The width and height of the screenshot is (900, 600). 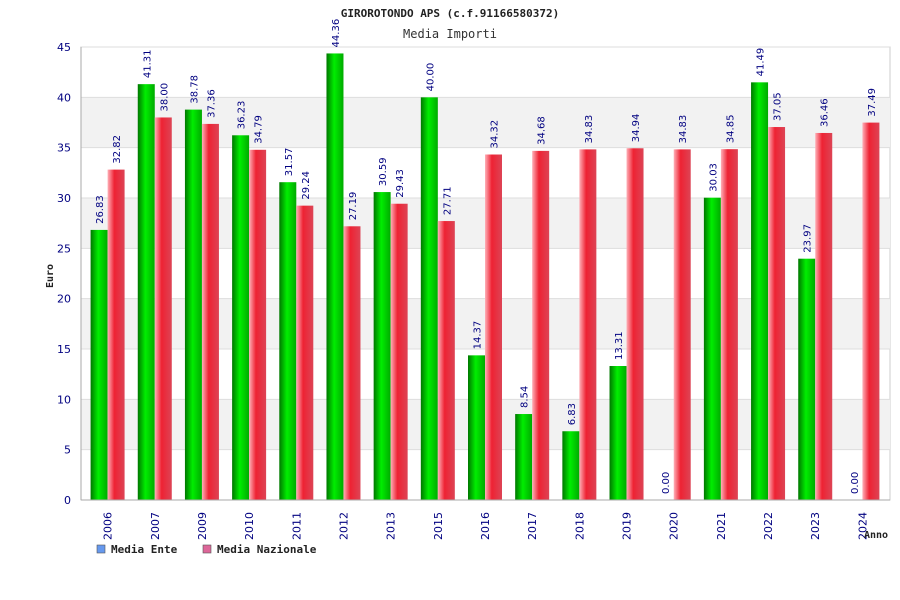 What do you see at coordinates (194, 89) in the screenshot?
I see `data-label: 38.78` at bounding box center [194, 89].